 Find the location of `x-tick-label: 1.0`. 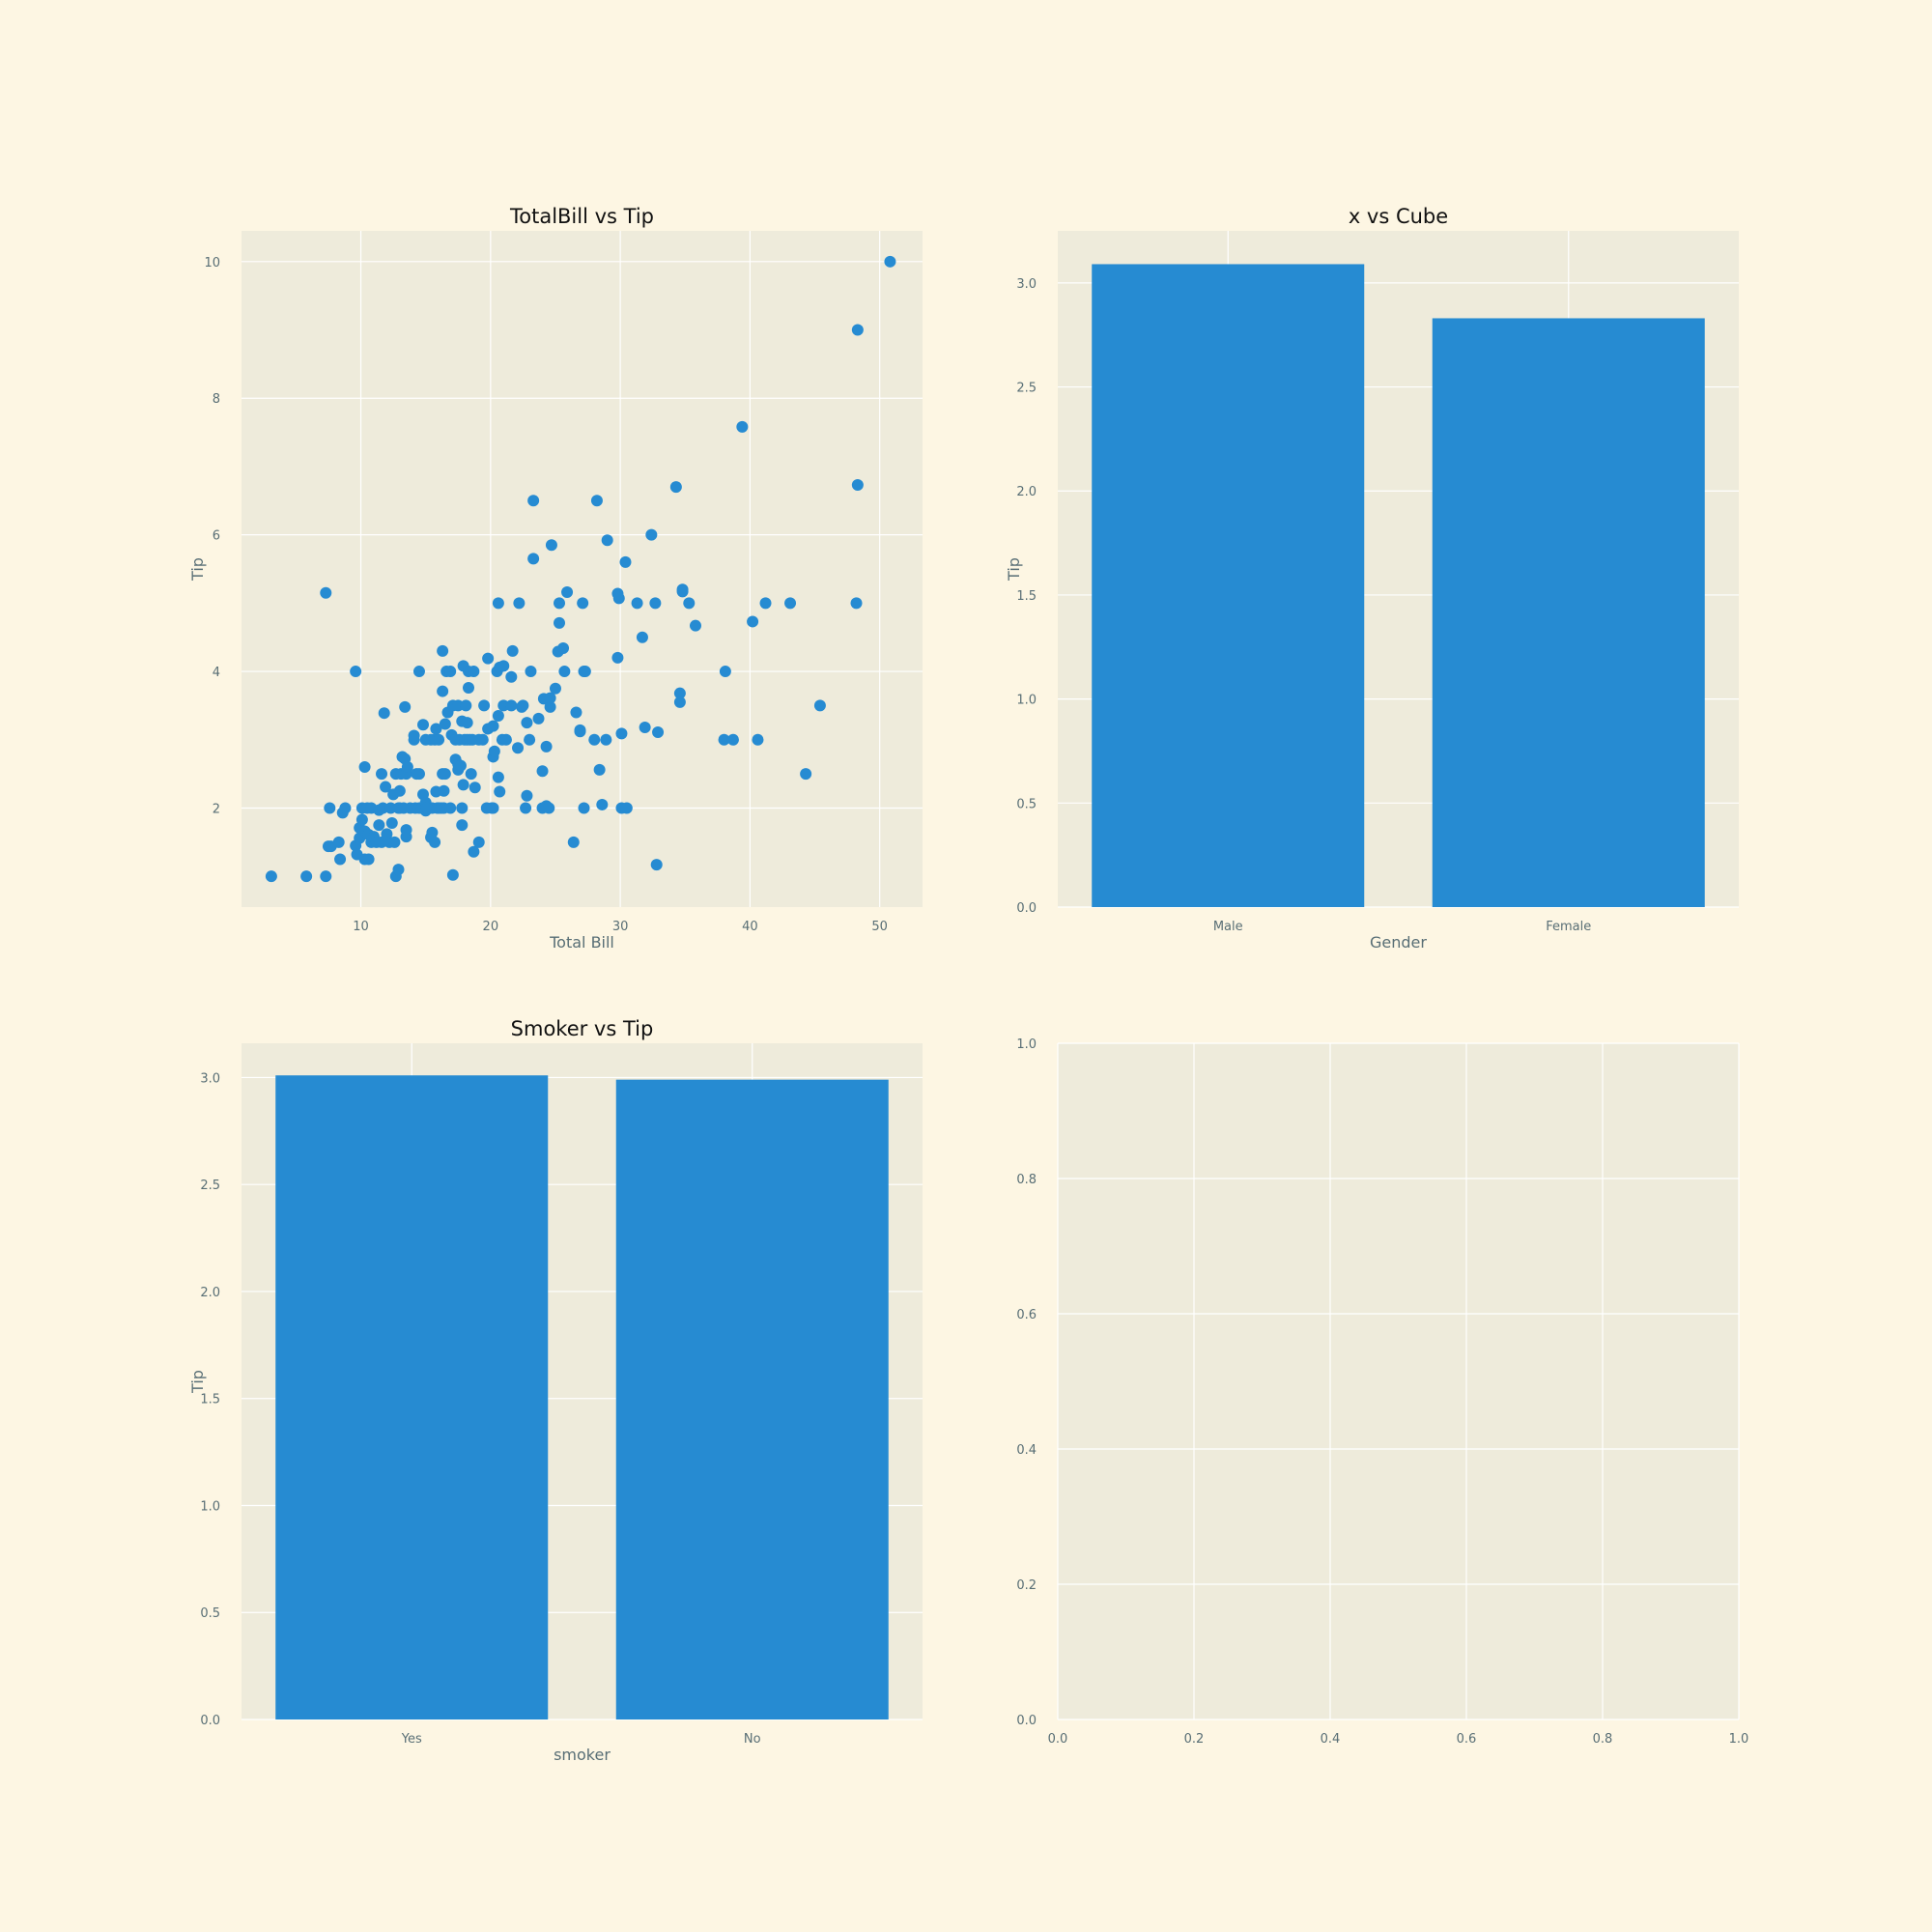

x-tick-label: 1.0 is located at coordinates (1739, 1739).